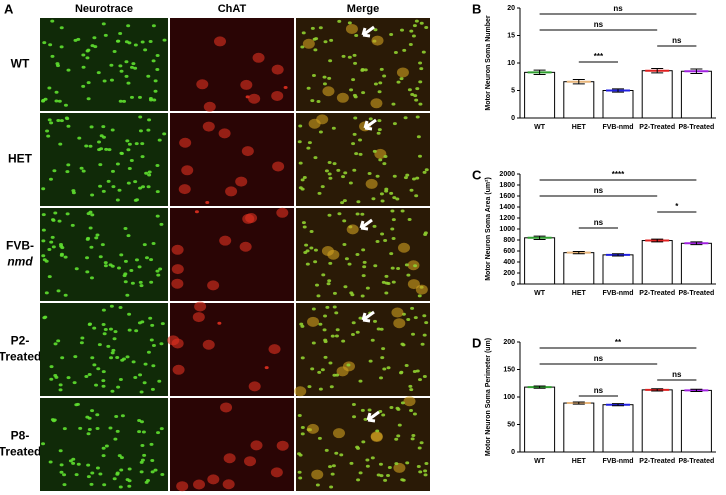 This screenshot has width=726, height=495. What do you see at coordinates (599, 390) in the screenshot?
I see `significance-label: ns` at bounding box center [599, 390].